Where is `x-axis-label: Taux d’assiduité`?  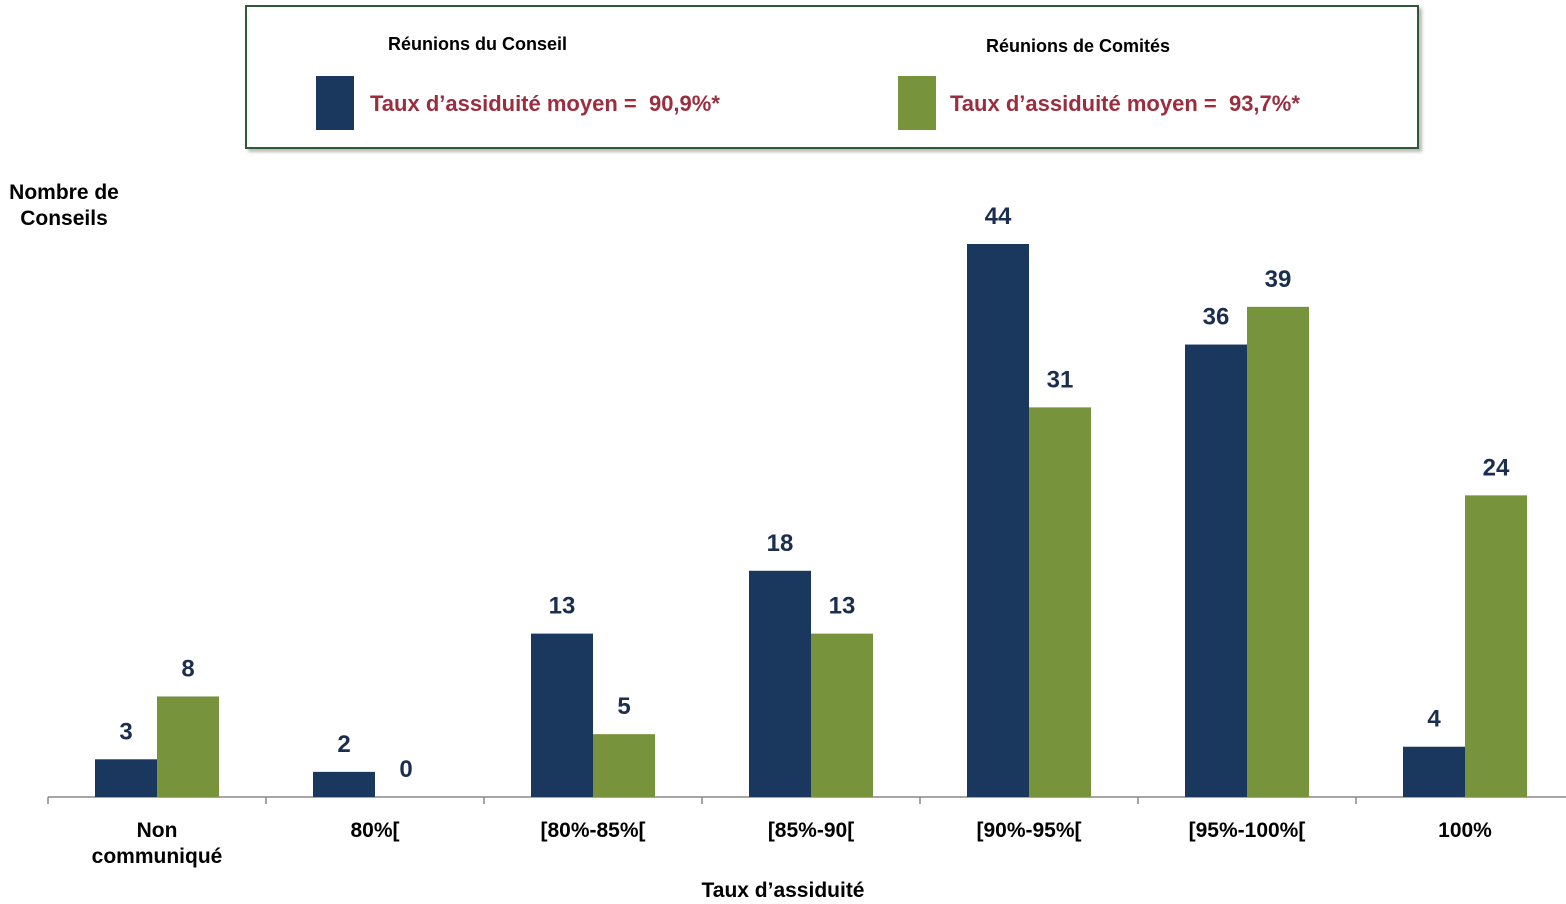 x-axis-label: Taux d’assiduité is located at coordinates (783, 890).